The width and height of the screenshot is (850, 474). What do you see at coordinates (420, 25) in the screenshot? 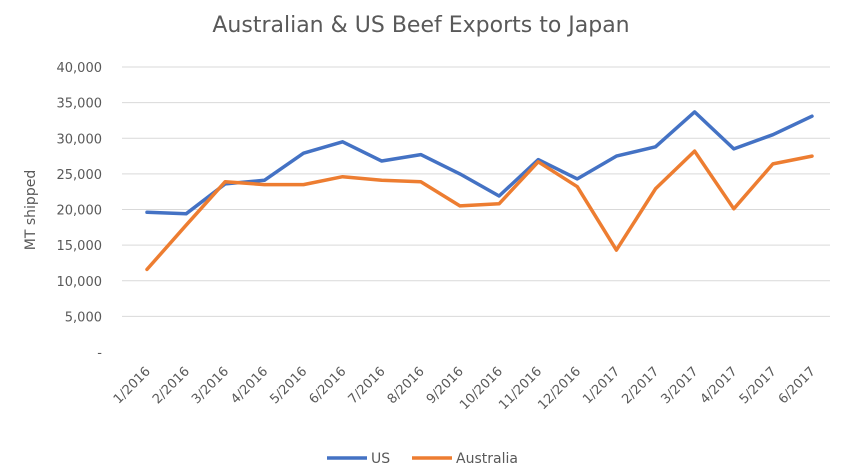
I see `chart-title: Australian & US Beef Exports to Japan` at bounding box center [420, 25].